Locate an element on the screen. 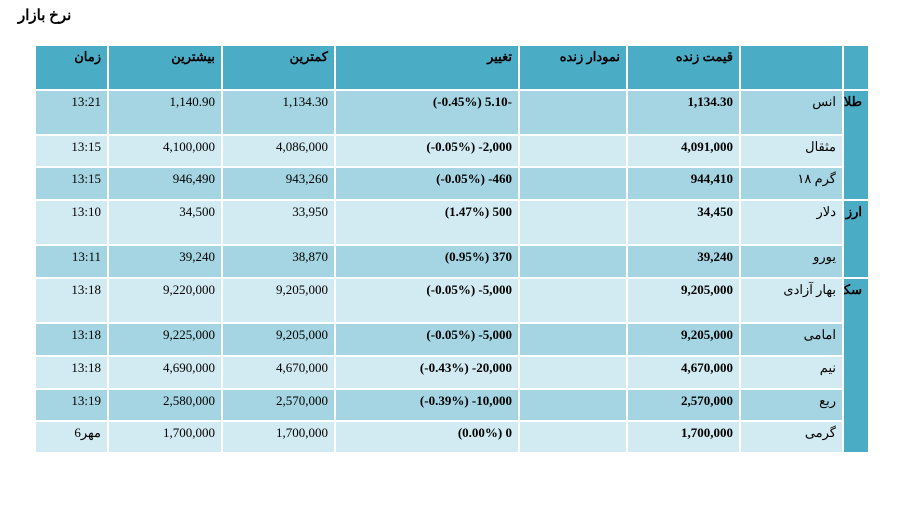  price-cell: 4,091,000 is located at coordinates (683, 151).